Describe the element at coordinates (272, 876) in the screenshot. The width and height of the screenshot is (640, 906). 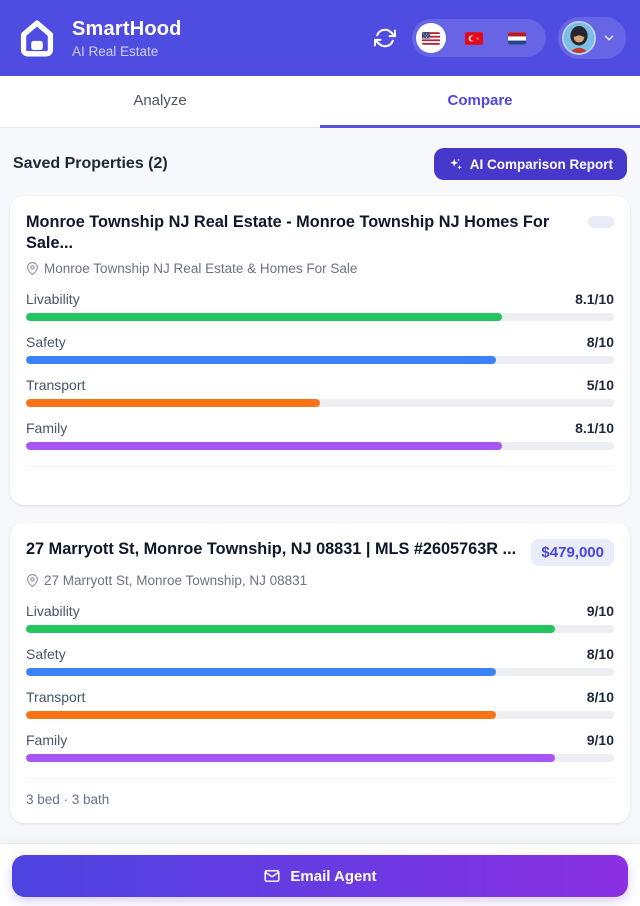
I see `mail-icon` at that location.